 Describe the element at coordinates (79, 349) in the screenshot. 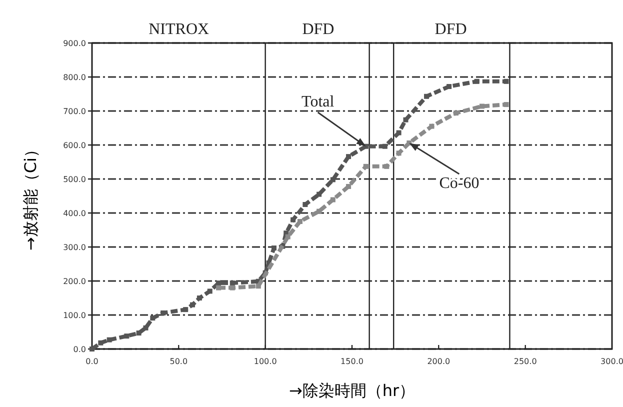

I see `y-tick-label: 0.0` at that location.